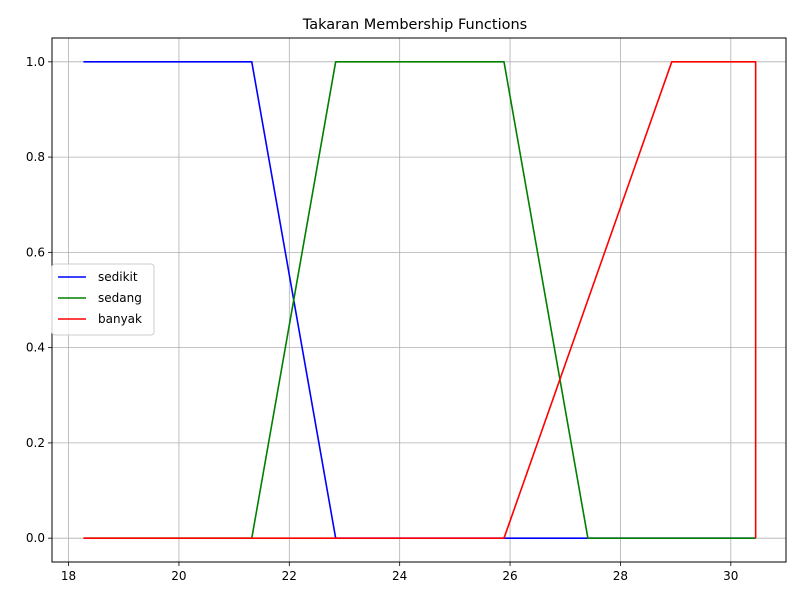 Image resolution: width=800 pixels, height=600 pixels. What do you see at coordinates (39, 300) in the screenshot?
I see `y-axis: 0.0 0.2 0.4 0.6 0.8 1.0` at bounding box center [39, 300].